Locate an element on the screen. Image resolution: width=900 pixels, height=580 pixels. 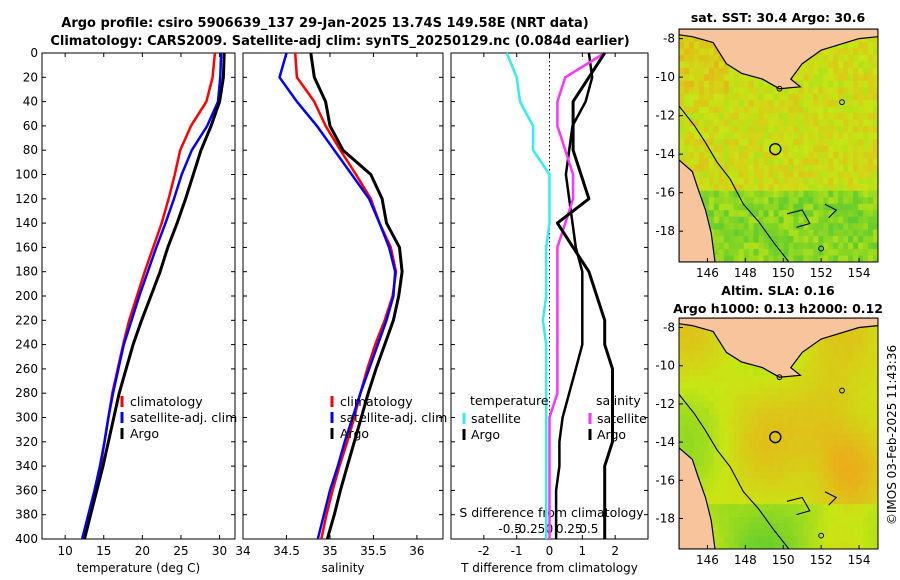
legend-label: Argo is located at coordinates (144, 433).